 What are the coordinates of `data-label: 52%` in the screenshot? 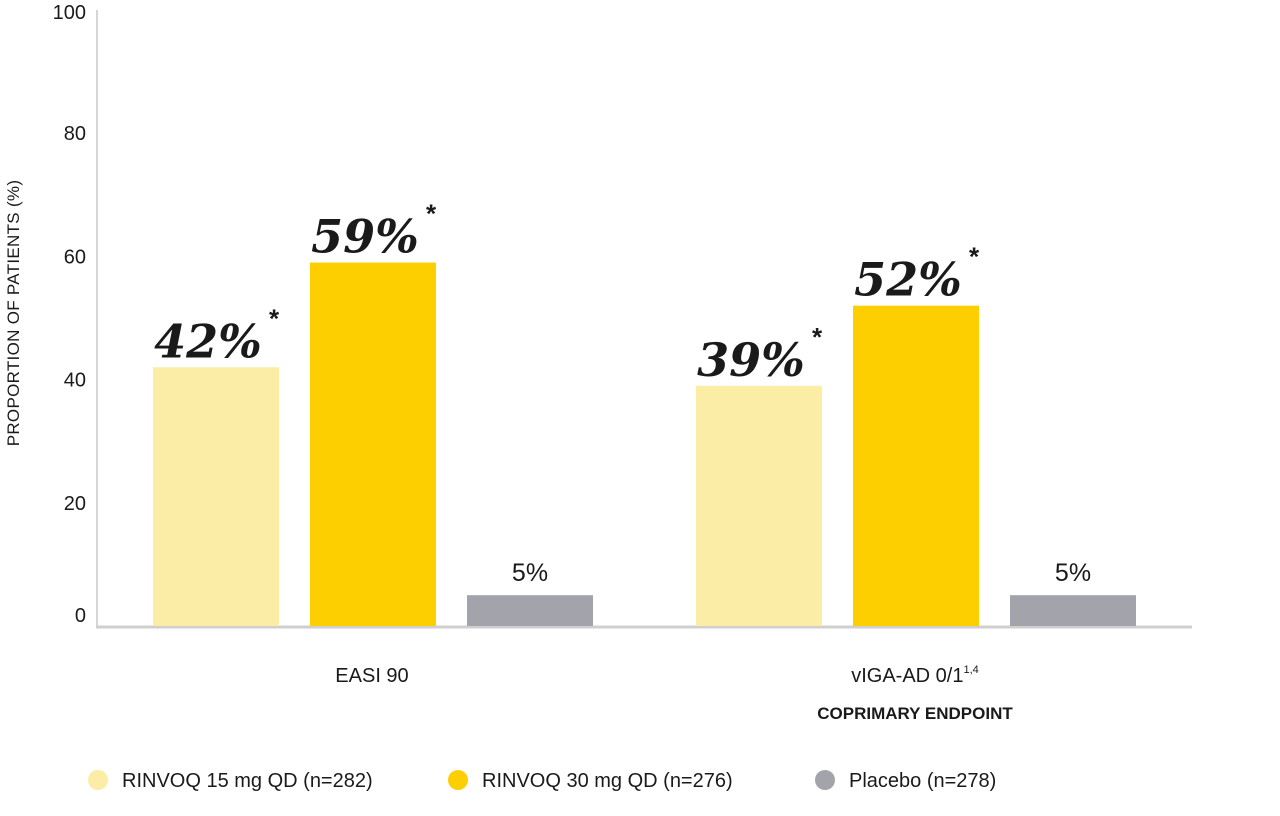 It's located at (908, 280).